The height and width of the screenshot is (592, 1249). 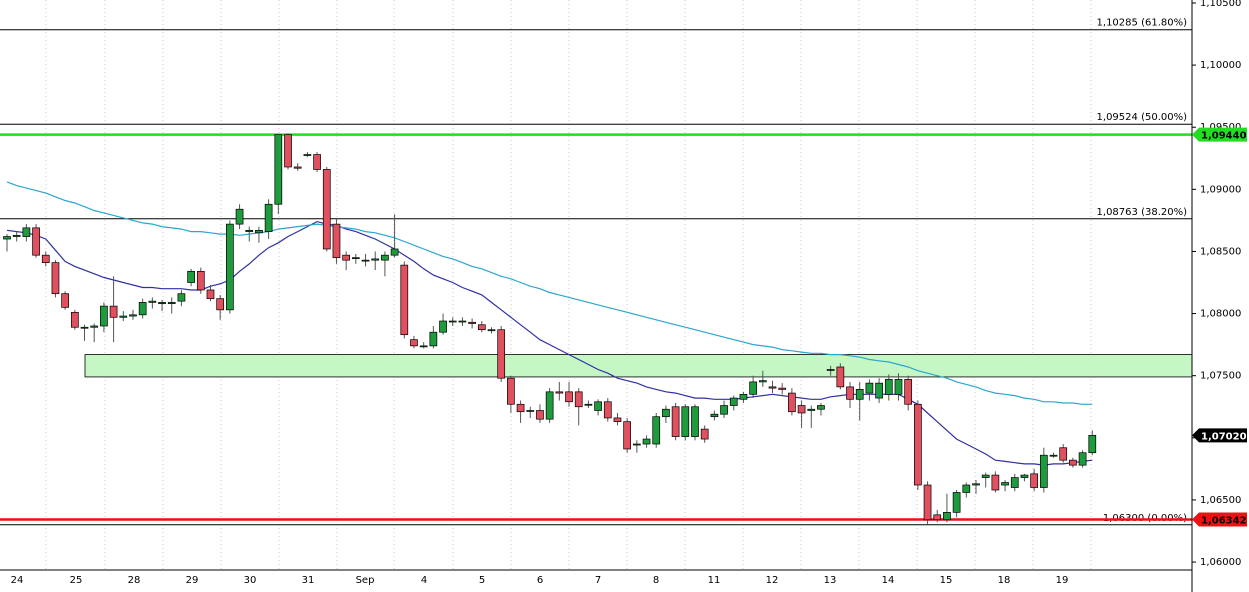 What do you see at coordinates (1004, 580) in the screenshot?
I see `x-tick-label: 18` at bounding box center [1004, 580].